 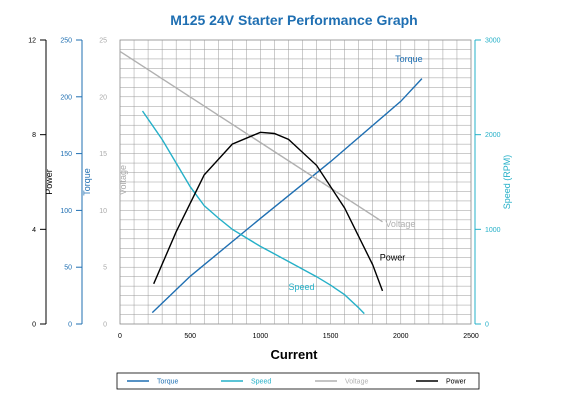 What do you see at coordinates (34, 230) in the screenshot?
I see `power-tick-label: 4` at bounding box center [34, 230].